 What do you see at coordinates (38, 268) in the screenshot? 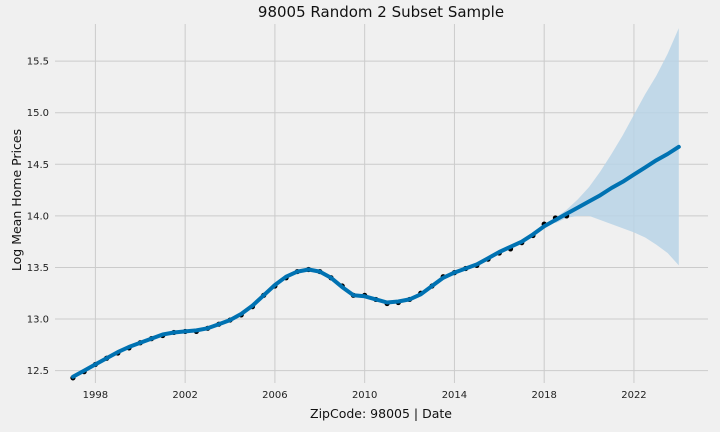
I see `y-tick-label: 13.5` at bounding box center [38, 268].